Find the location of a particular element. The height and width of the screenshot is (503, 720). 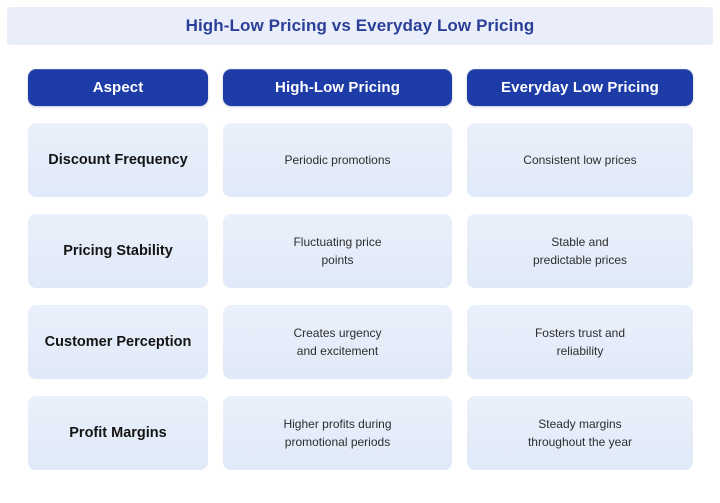

table-row-aspect-cell: Discount Frequency is located at coordinates (118, 160).